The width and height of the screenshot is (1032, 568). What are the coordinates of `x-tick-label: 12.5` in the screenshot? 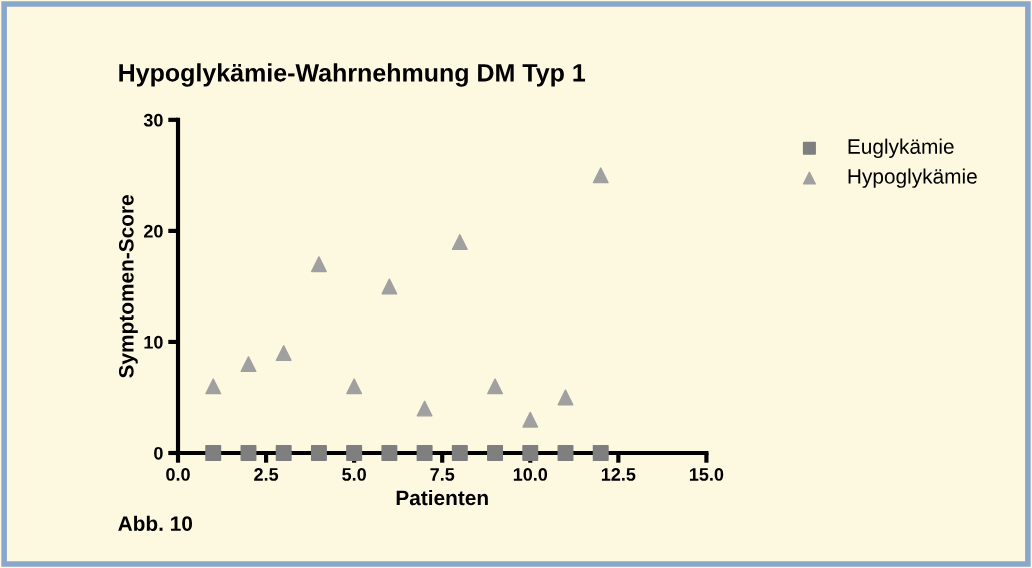 It's located at (618, 474).